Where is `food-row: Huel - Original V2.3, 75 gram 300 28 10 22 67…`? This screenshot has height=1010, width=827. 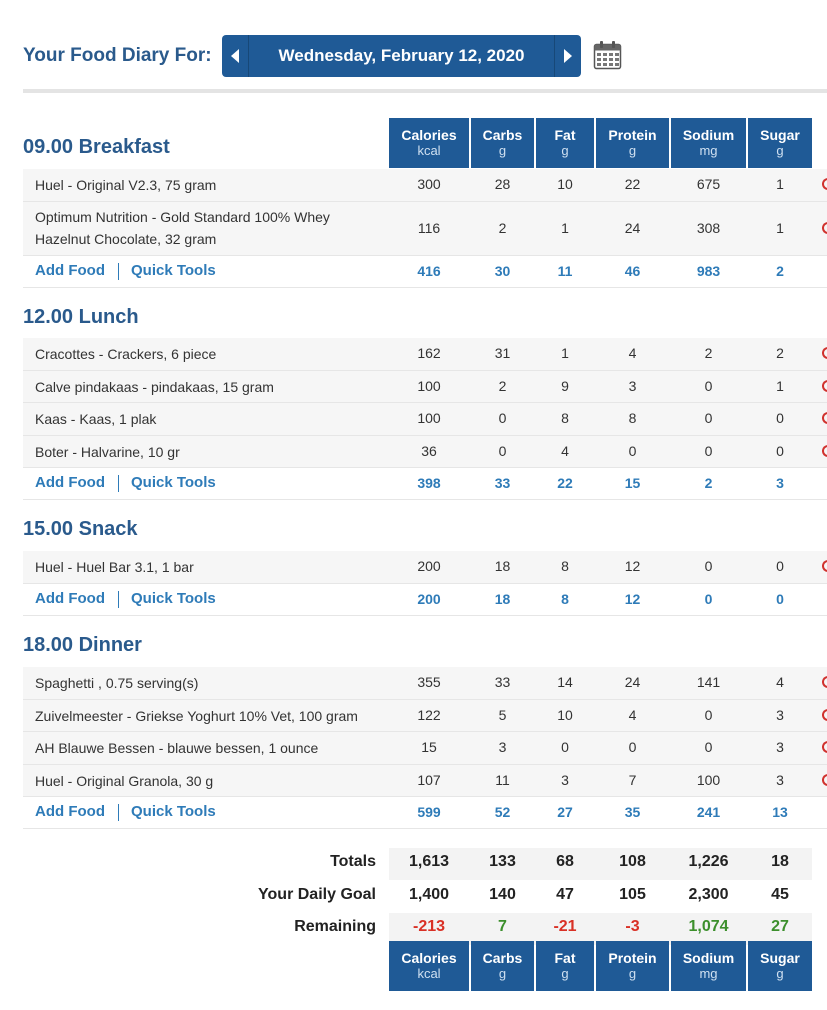 food-row: Huel - Original V2.3, 75 gram 300 28 10 22 67… is located at coordinates (425, 185).